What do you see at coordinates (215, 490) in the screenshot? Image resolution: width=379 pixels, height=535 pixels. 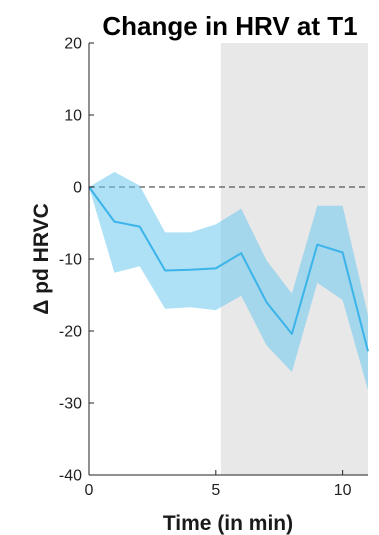 I see `x-tick-label: 5` at bounding box center [215, 490].